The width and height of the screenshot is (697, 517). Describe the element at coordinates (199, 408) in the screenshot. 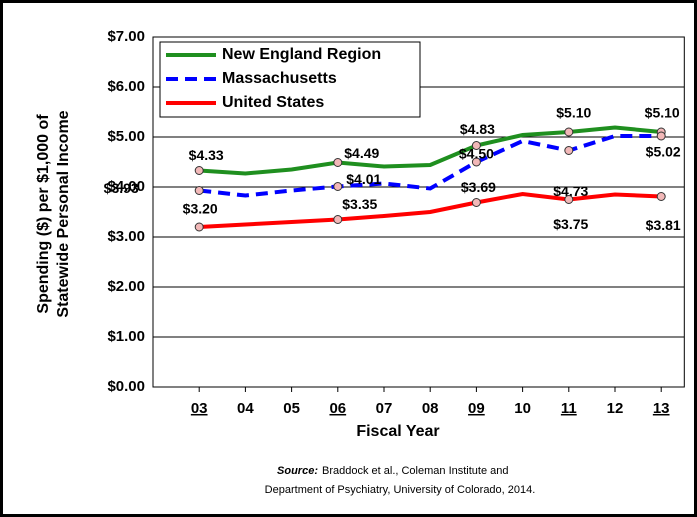

I see `x-tick-label: 03` at that location.